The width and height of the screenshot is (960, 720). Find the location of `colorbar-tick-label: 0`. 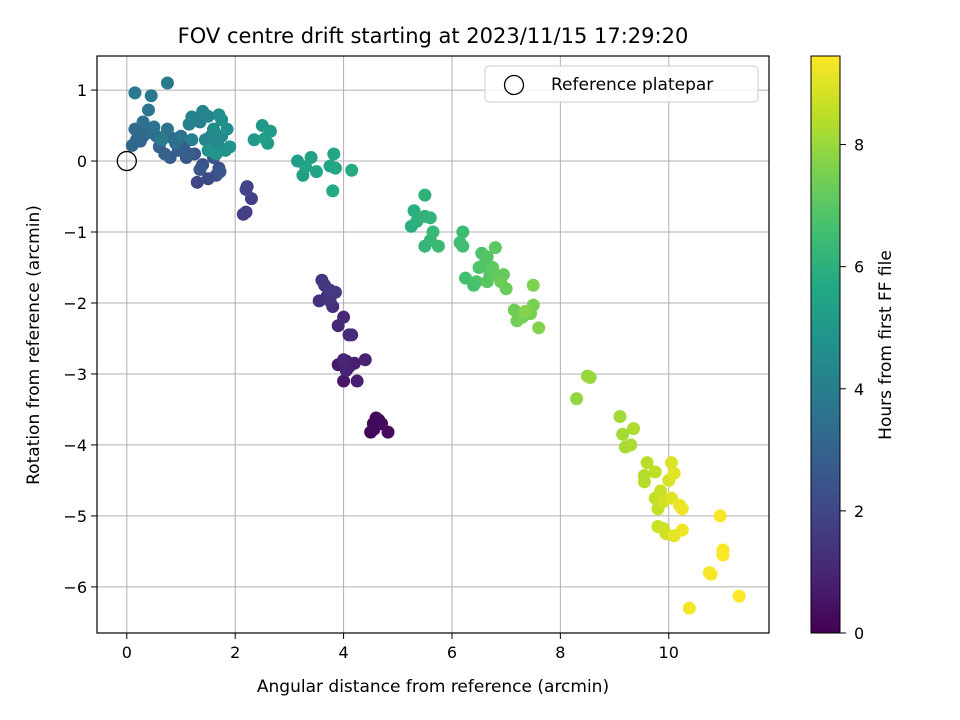

colorbar-tick-label: 0 is located at coordinates (859, 633).